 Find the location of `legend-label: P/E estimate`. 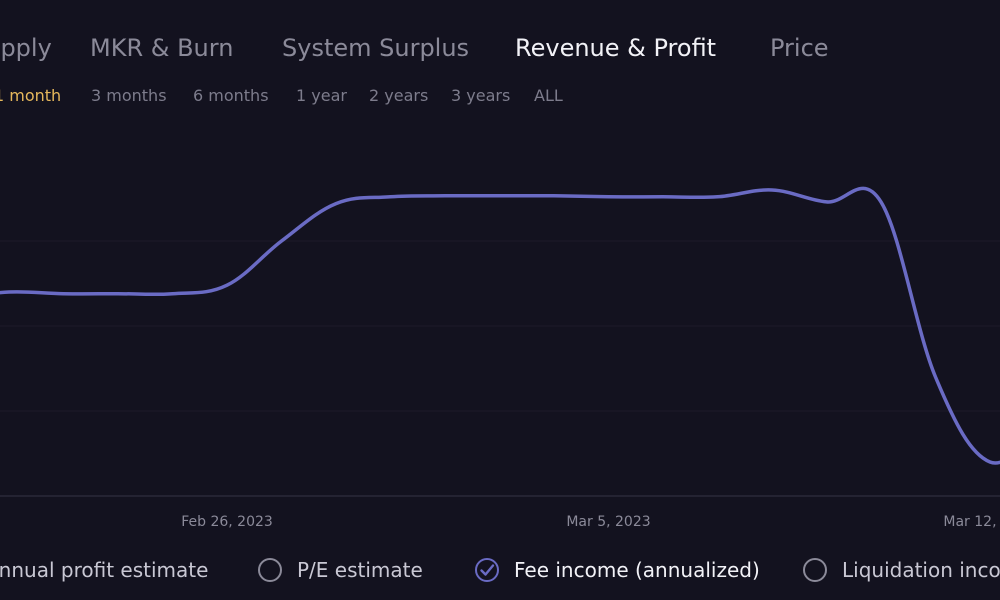

legend-label: P/E estimate is located at coordinates (360, 570).